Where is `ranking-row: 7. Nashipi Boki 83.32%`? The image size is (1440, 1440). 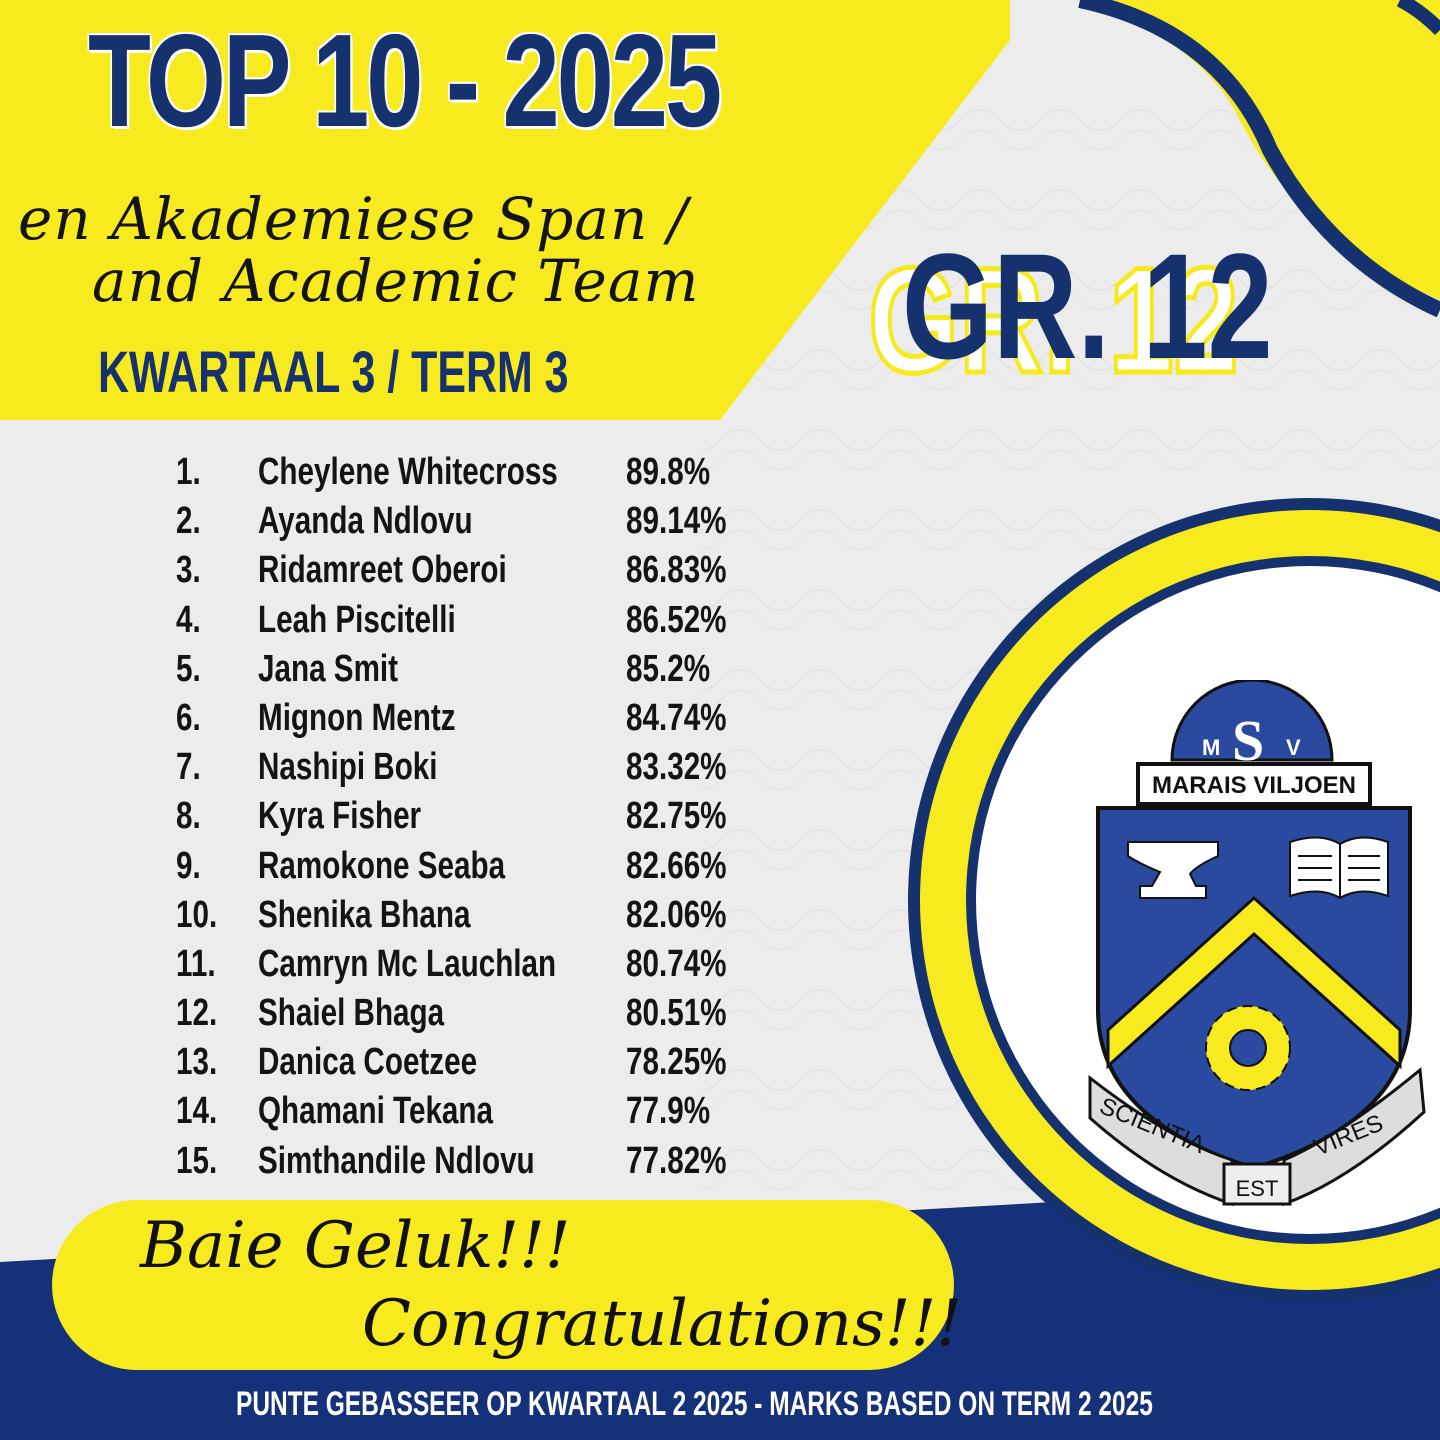 ranking-row: 7. Nashipi Boki 83.32% is located at coordinates (486, 767).